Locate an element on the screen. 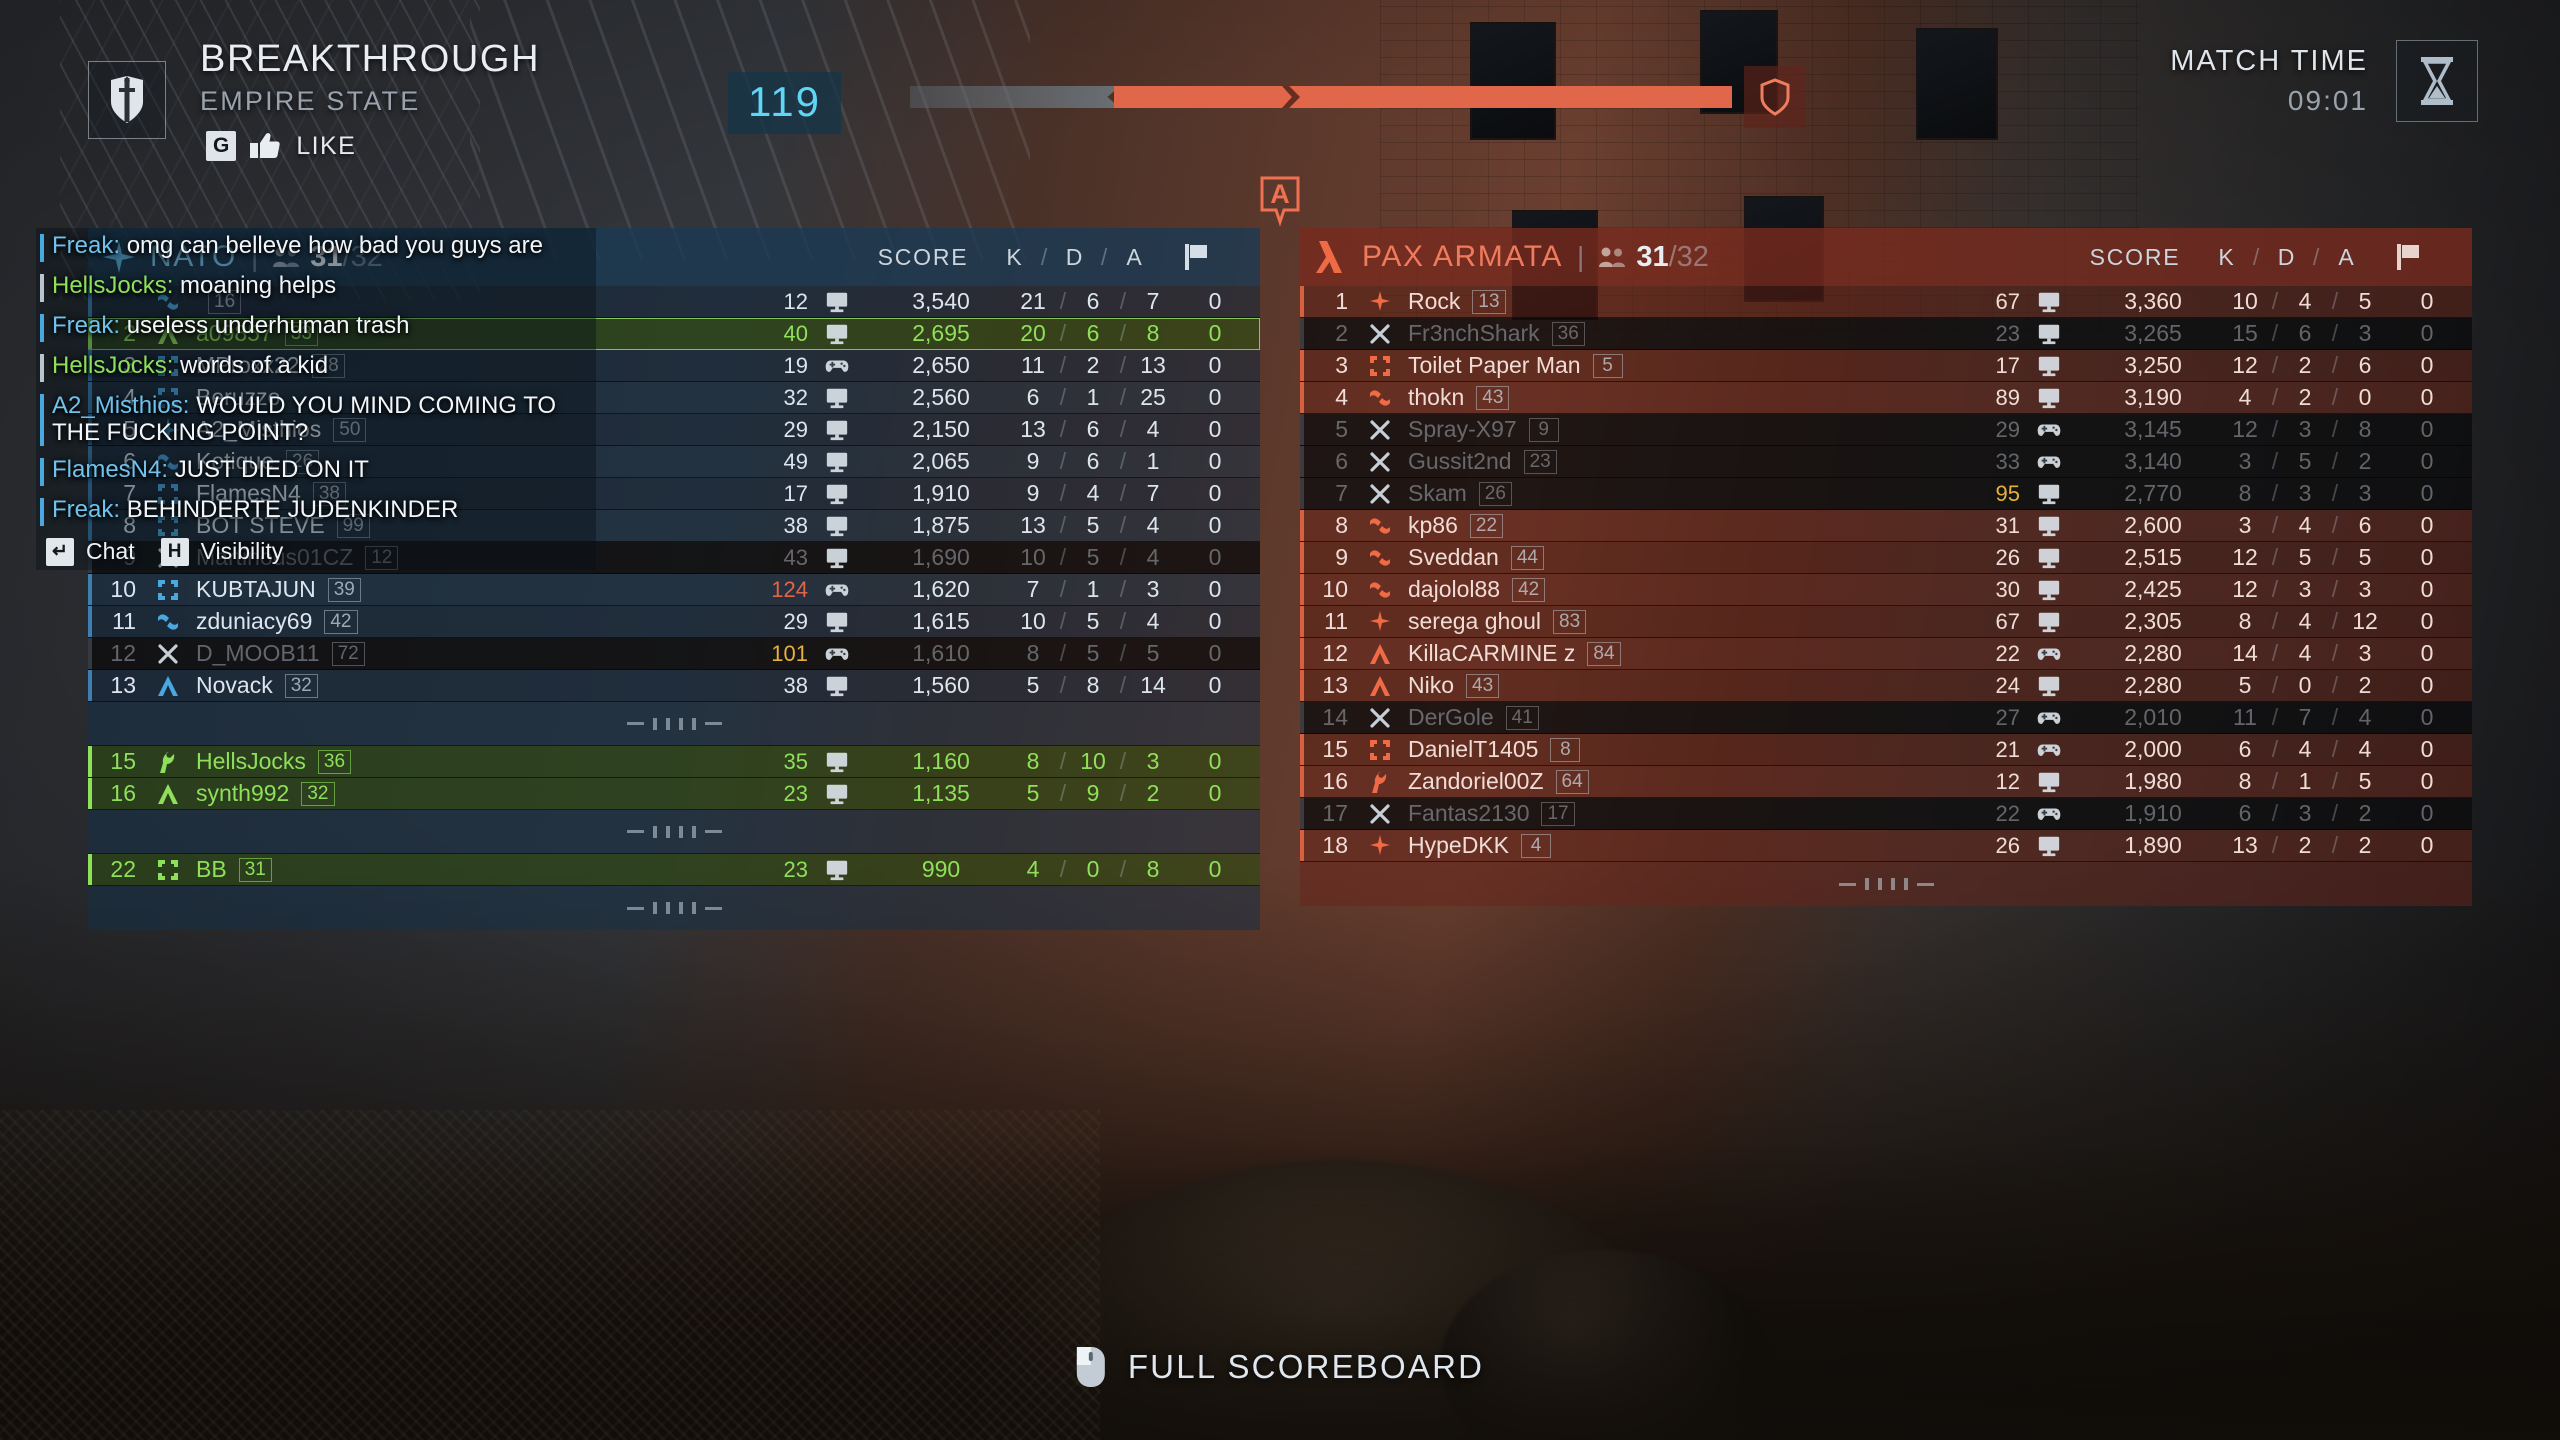  player-deaths: 1 is located at coordinates (2305, 781).